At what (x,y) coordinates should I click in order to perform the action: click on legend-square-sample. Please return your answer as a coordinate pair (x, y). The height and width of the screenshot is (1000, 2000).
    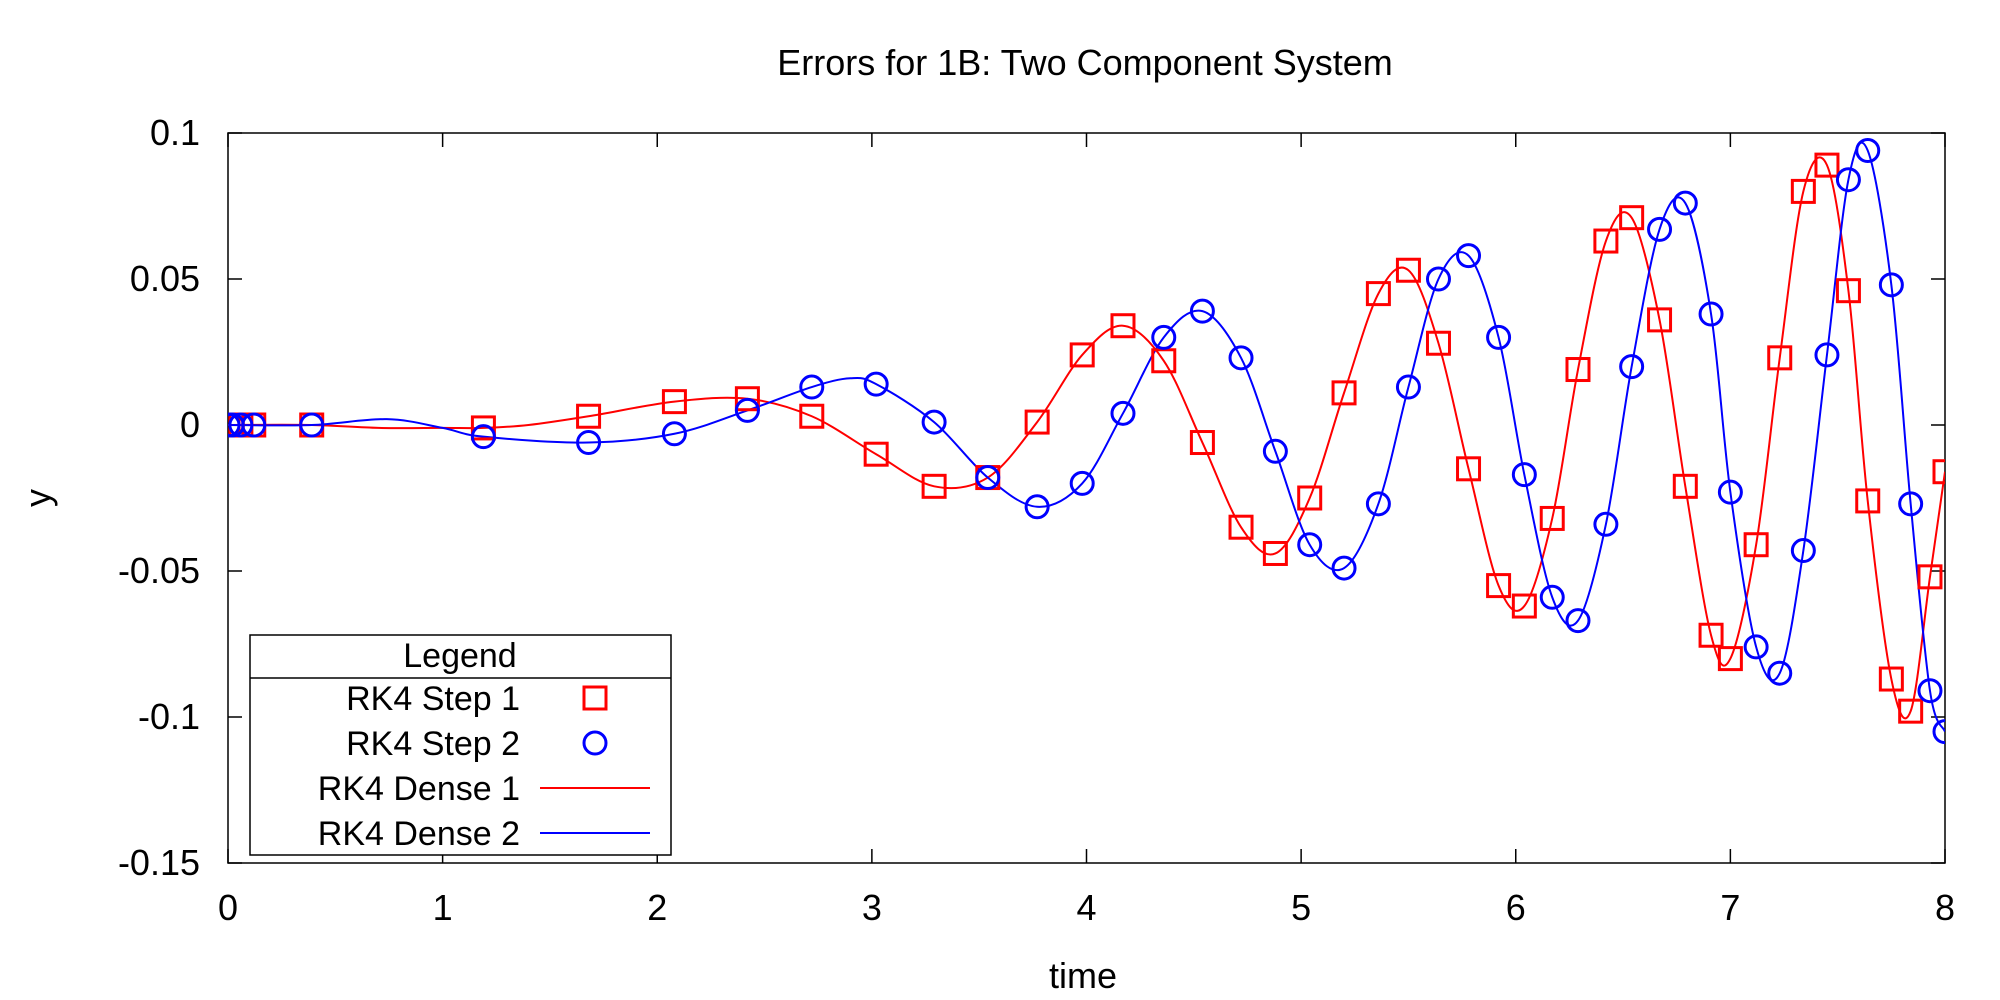
    Looking at the image, I should click on (595, 698).